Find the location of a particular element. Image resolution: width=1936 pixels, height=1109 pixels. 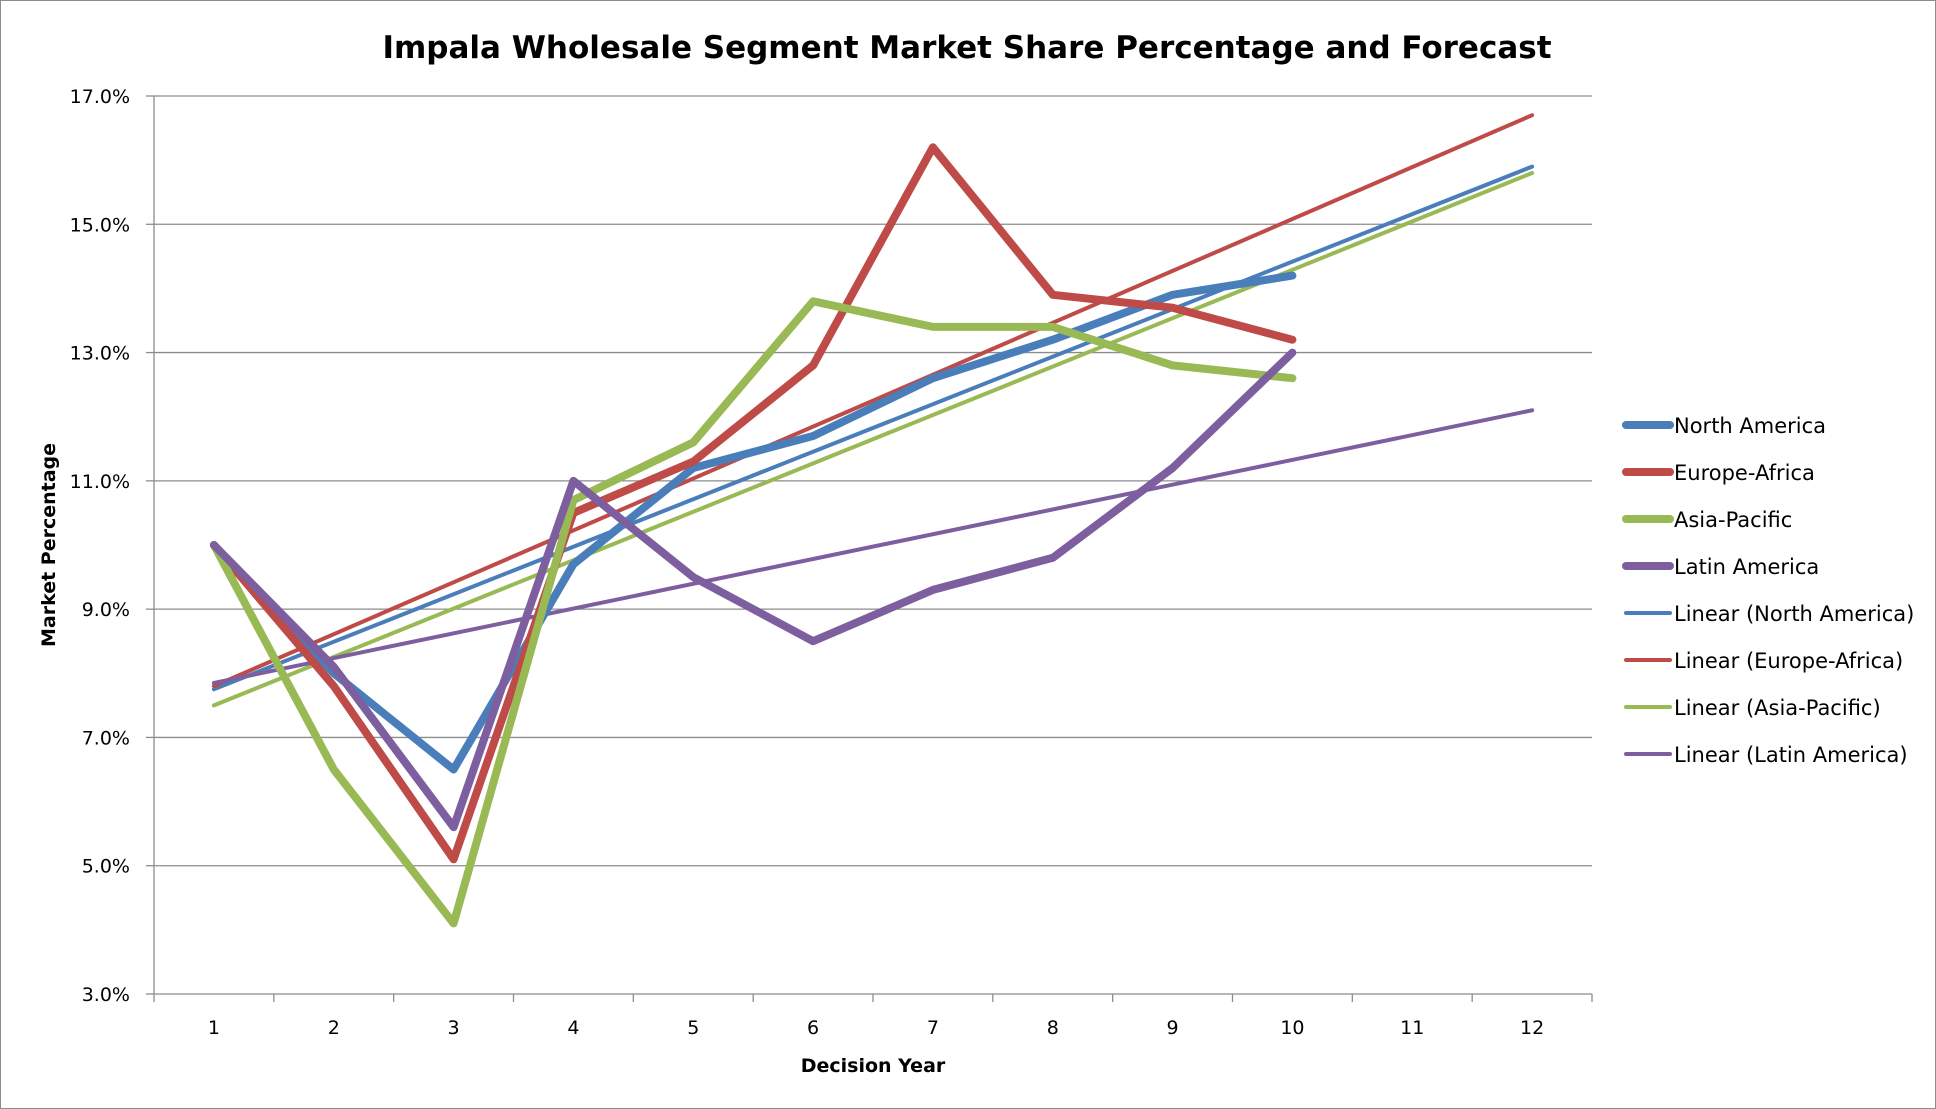

x-tick-label: 2 is located at coordinates (334, 1028).